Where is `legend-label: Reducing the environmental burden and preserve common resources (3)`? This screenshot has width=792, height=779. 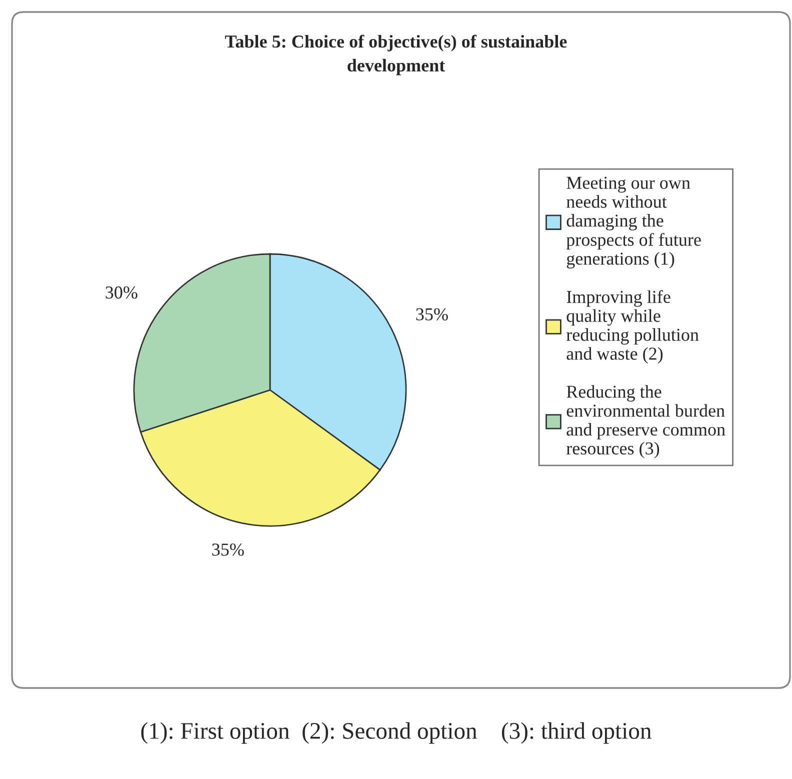 legend-label: Reducing the environmental burden and preserve common resources (3) is located at coordinates (646, 421).